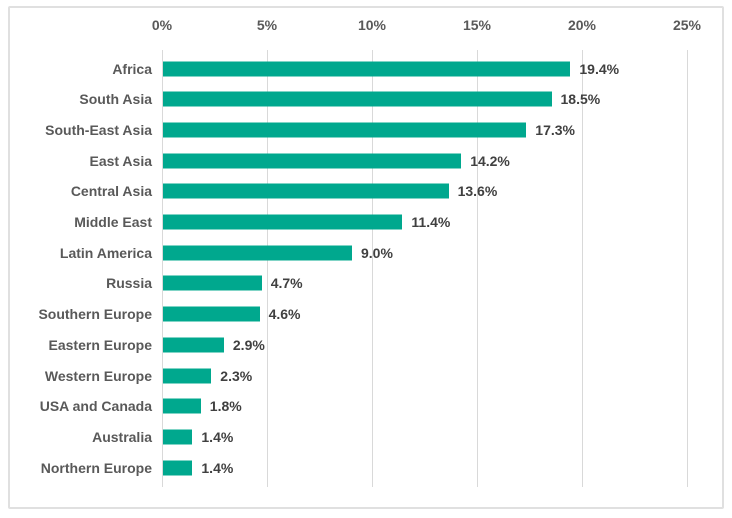  I want to click on data-label: 14.2%, so click(490, 160).